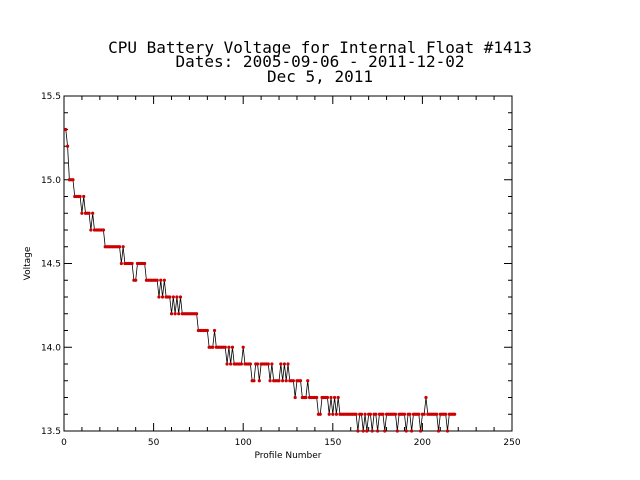 This screenshot has height=480, width=640. What do you see at coordinates (154, 443) in the screenshot?
I see `x-tick-label: 50` at bounding box center [154, 443].